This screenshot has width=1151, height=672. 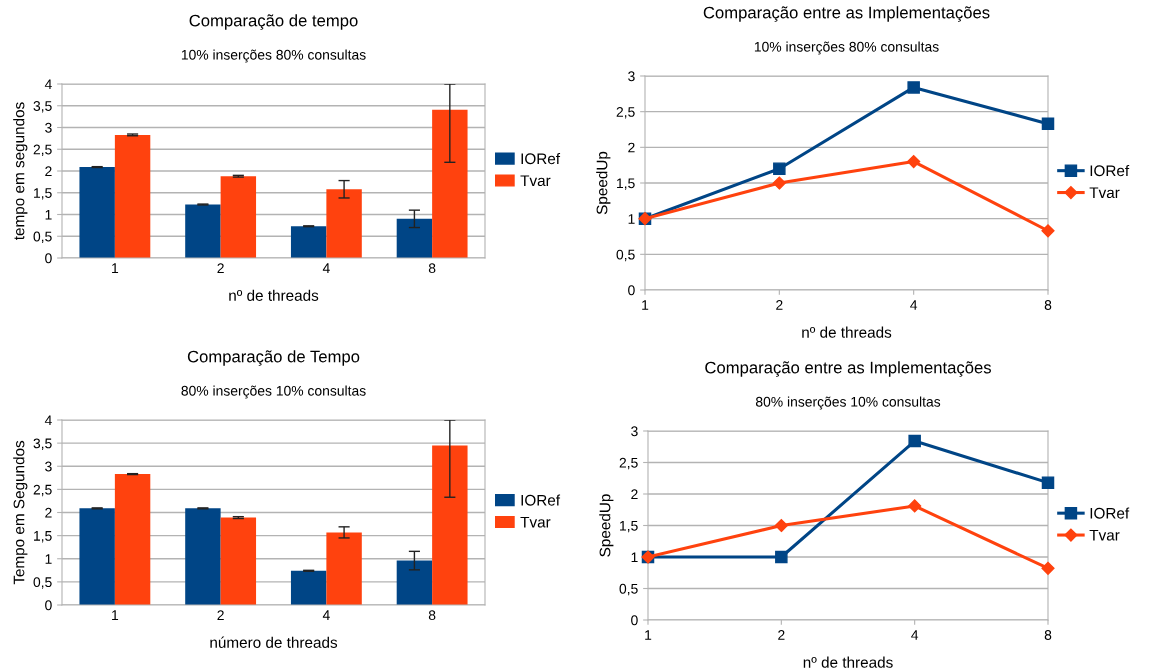 I want to click on x-axis-title: número de threads, so click(x=274, y=642).